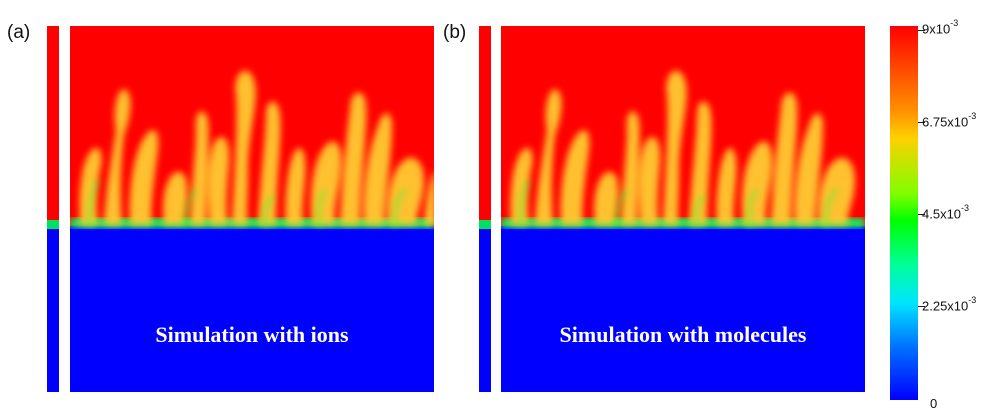 The width and height of the screenshot is (1001, 412). I want to click on panel-a-label: (a), so click(19, 32).